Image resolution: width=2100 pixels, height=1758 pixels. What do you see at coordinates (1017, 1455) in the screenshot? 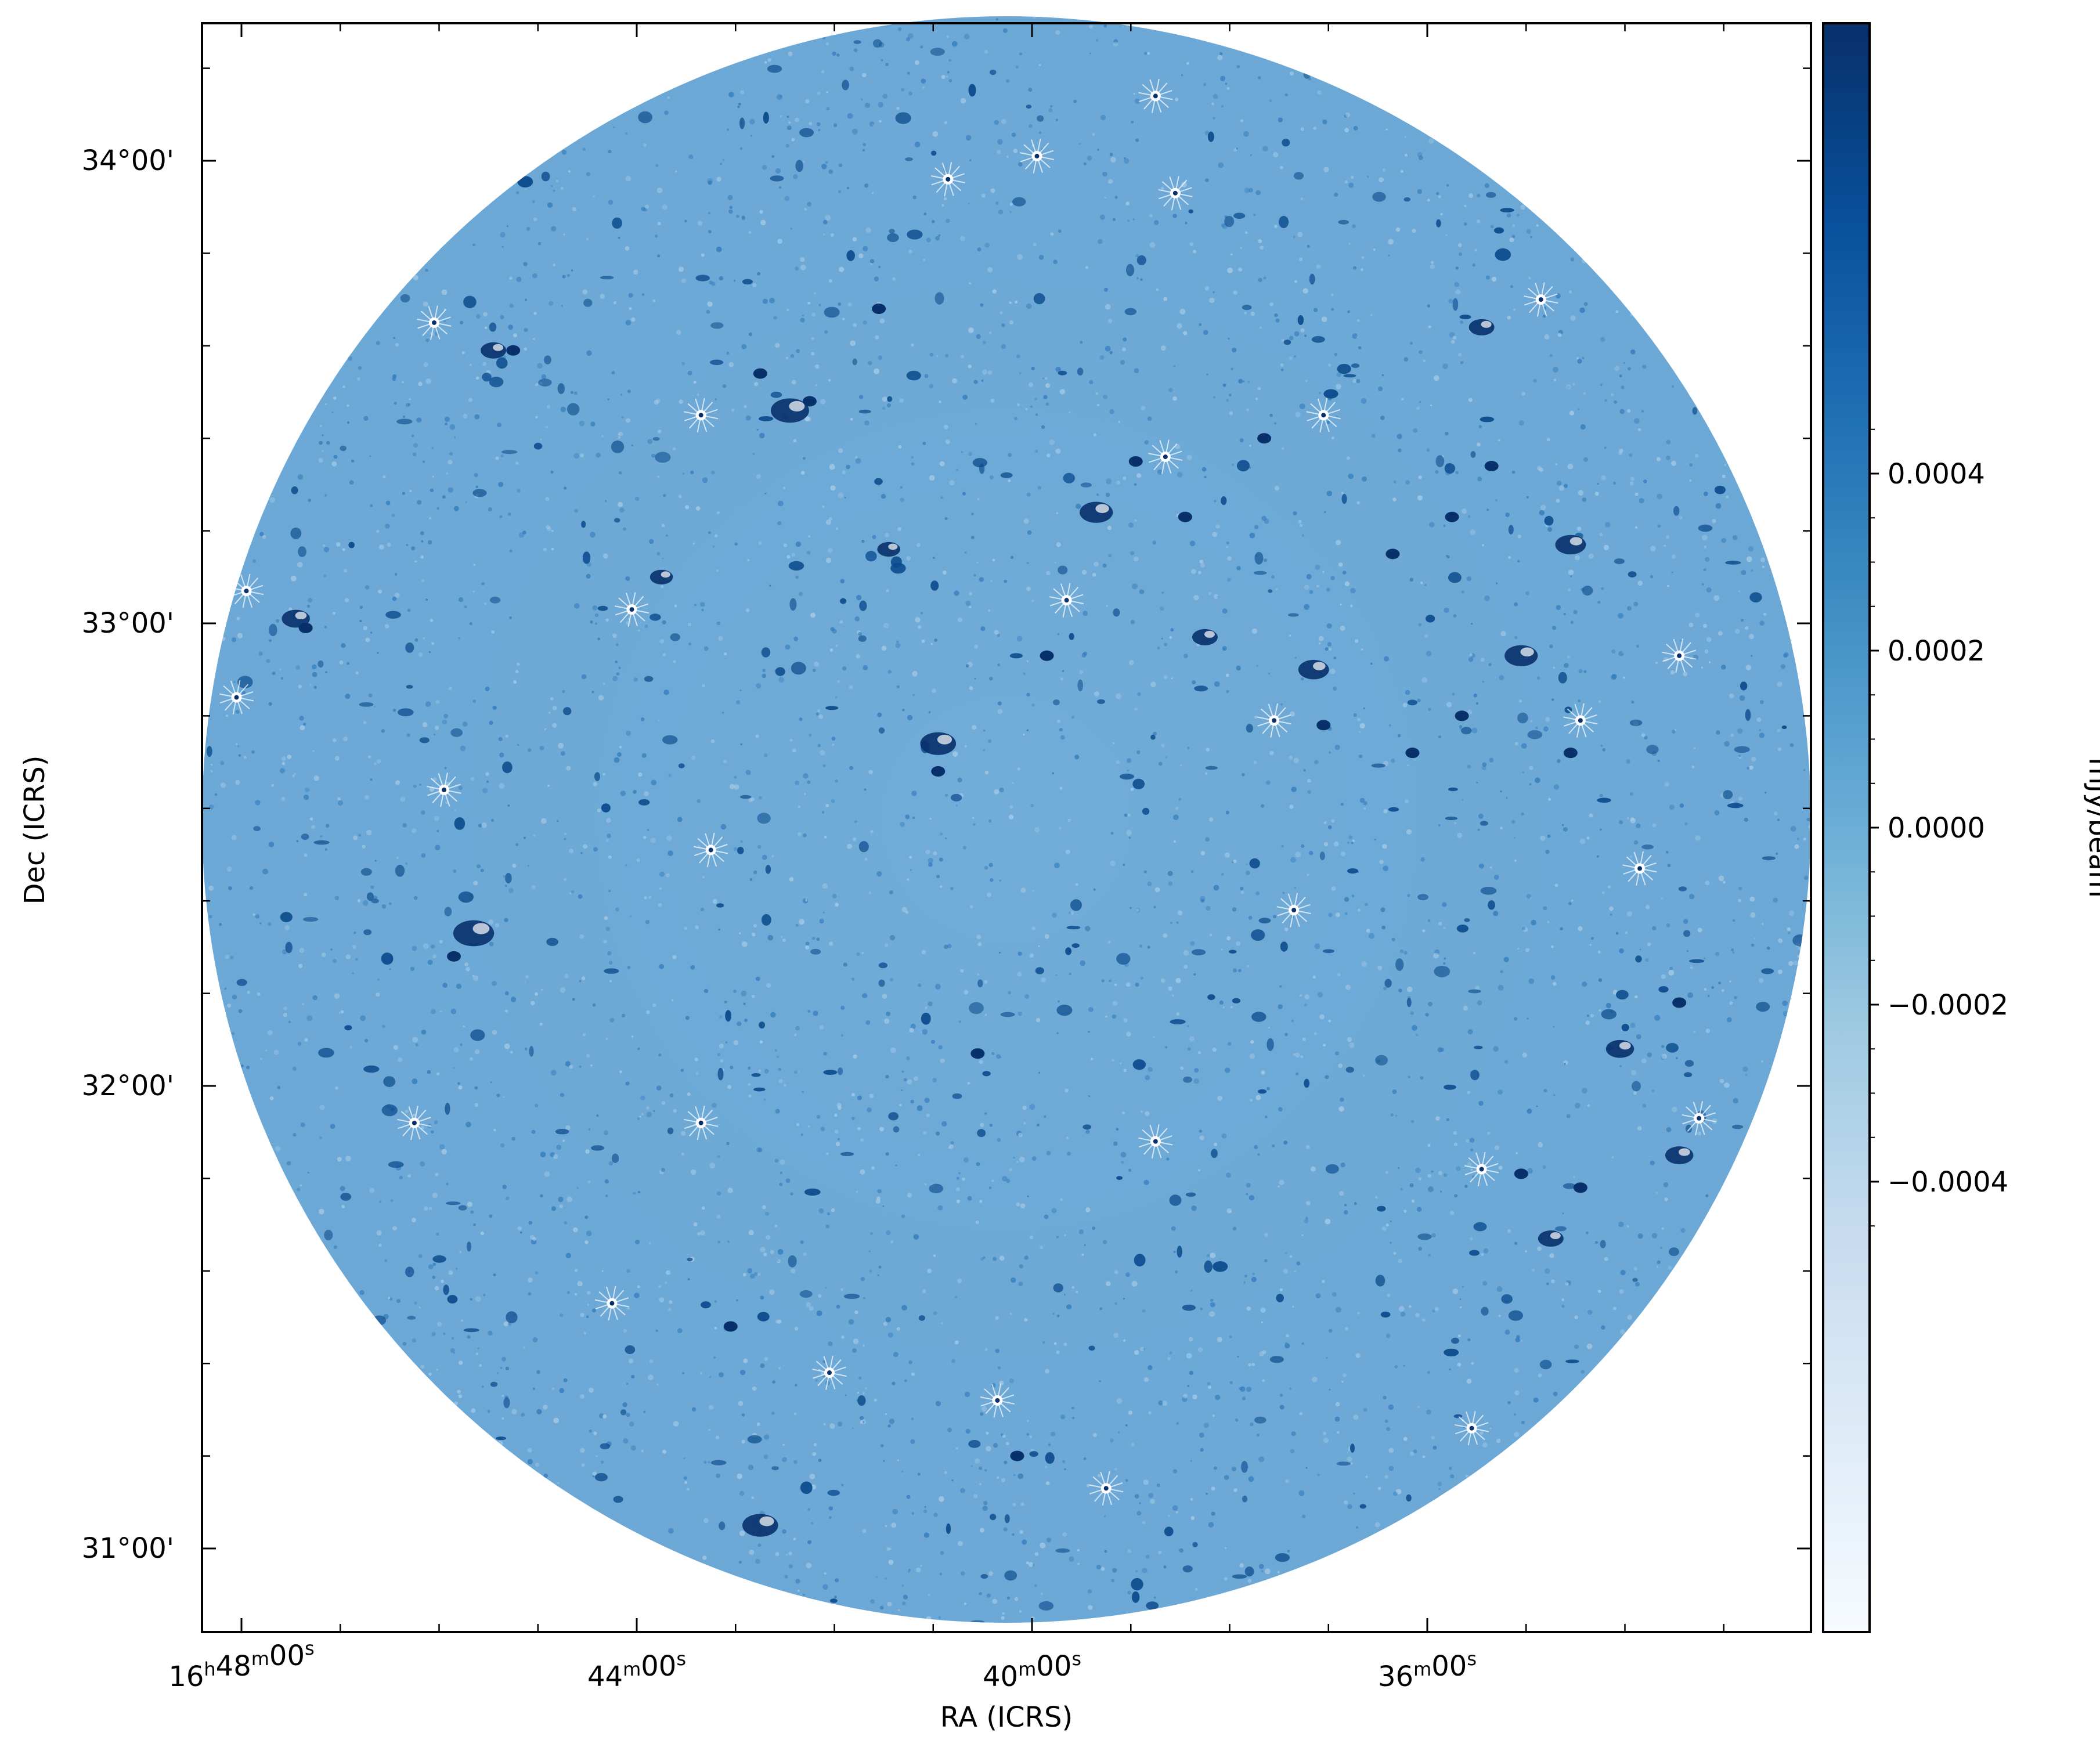
I see `bright-source` at bounding box center [1017, 1455].